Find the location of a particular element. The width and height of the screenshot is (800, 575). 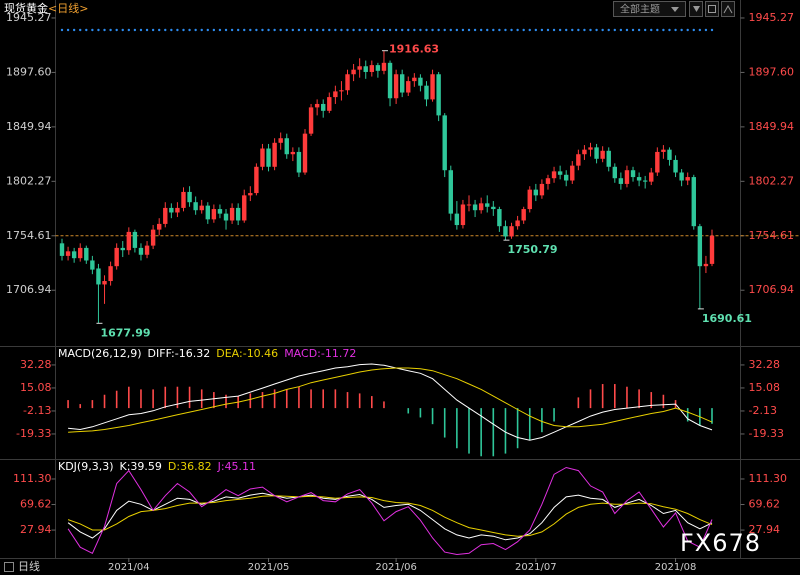

dropdown-arrow is located at coordinates (675, 9).